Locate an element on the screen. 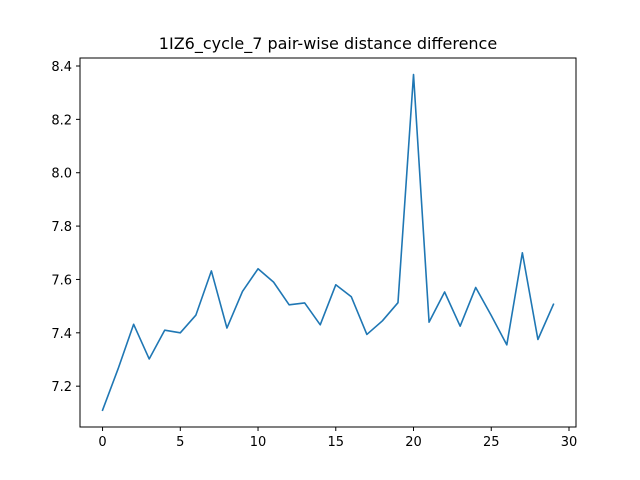  y-tick-label: 8.0 is located at coordinates (61, 174).